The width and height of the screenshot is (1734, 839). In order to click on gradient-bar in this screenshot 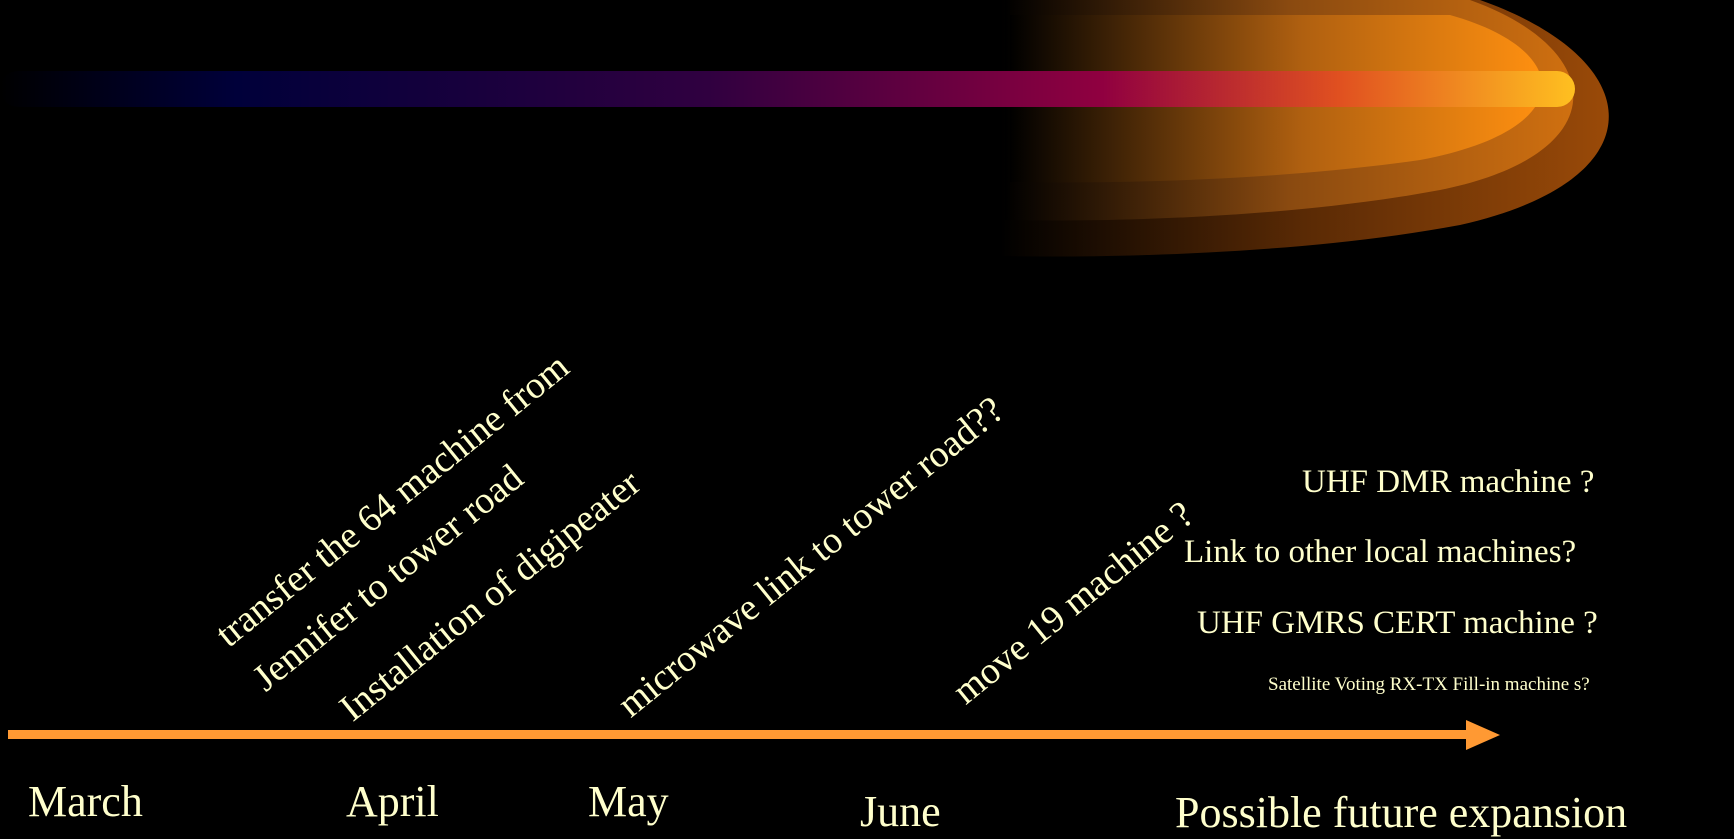, I will do `click(787, 89)`.